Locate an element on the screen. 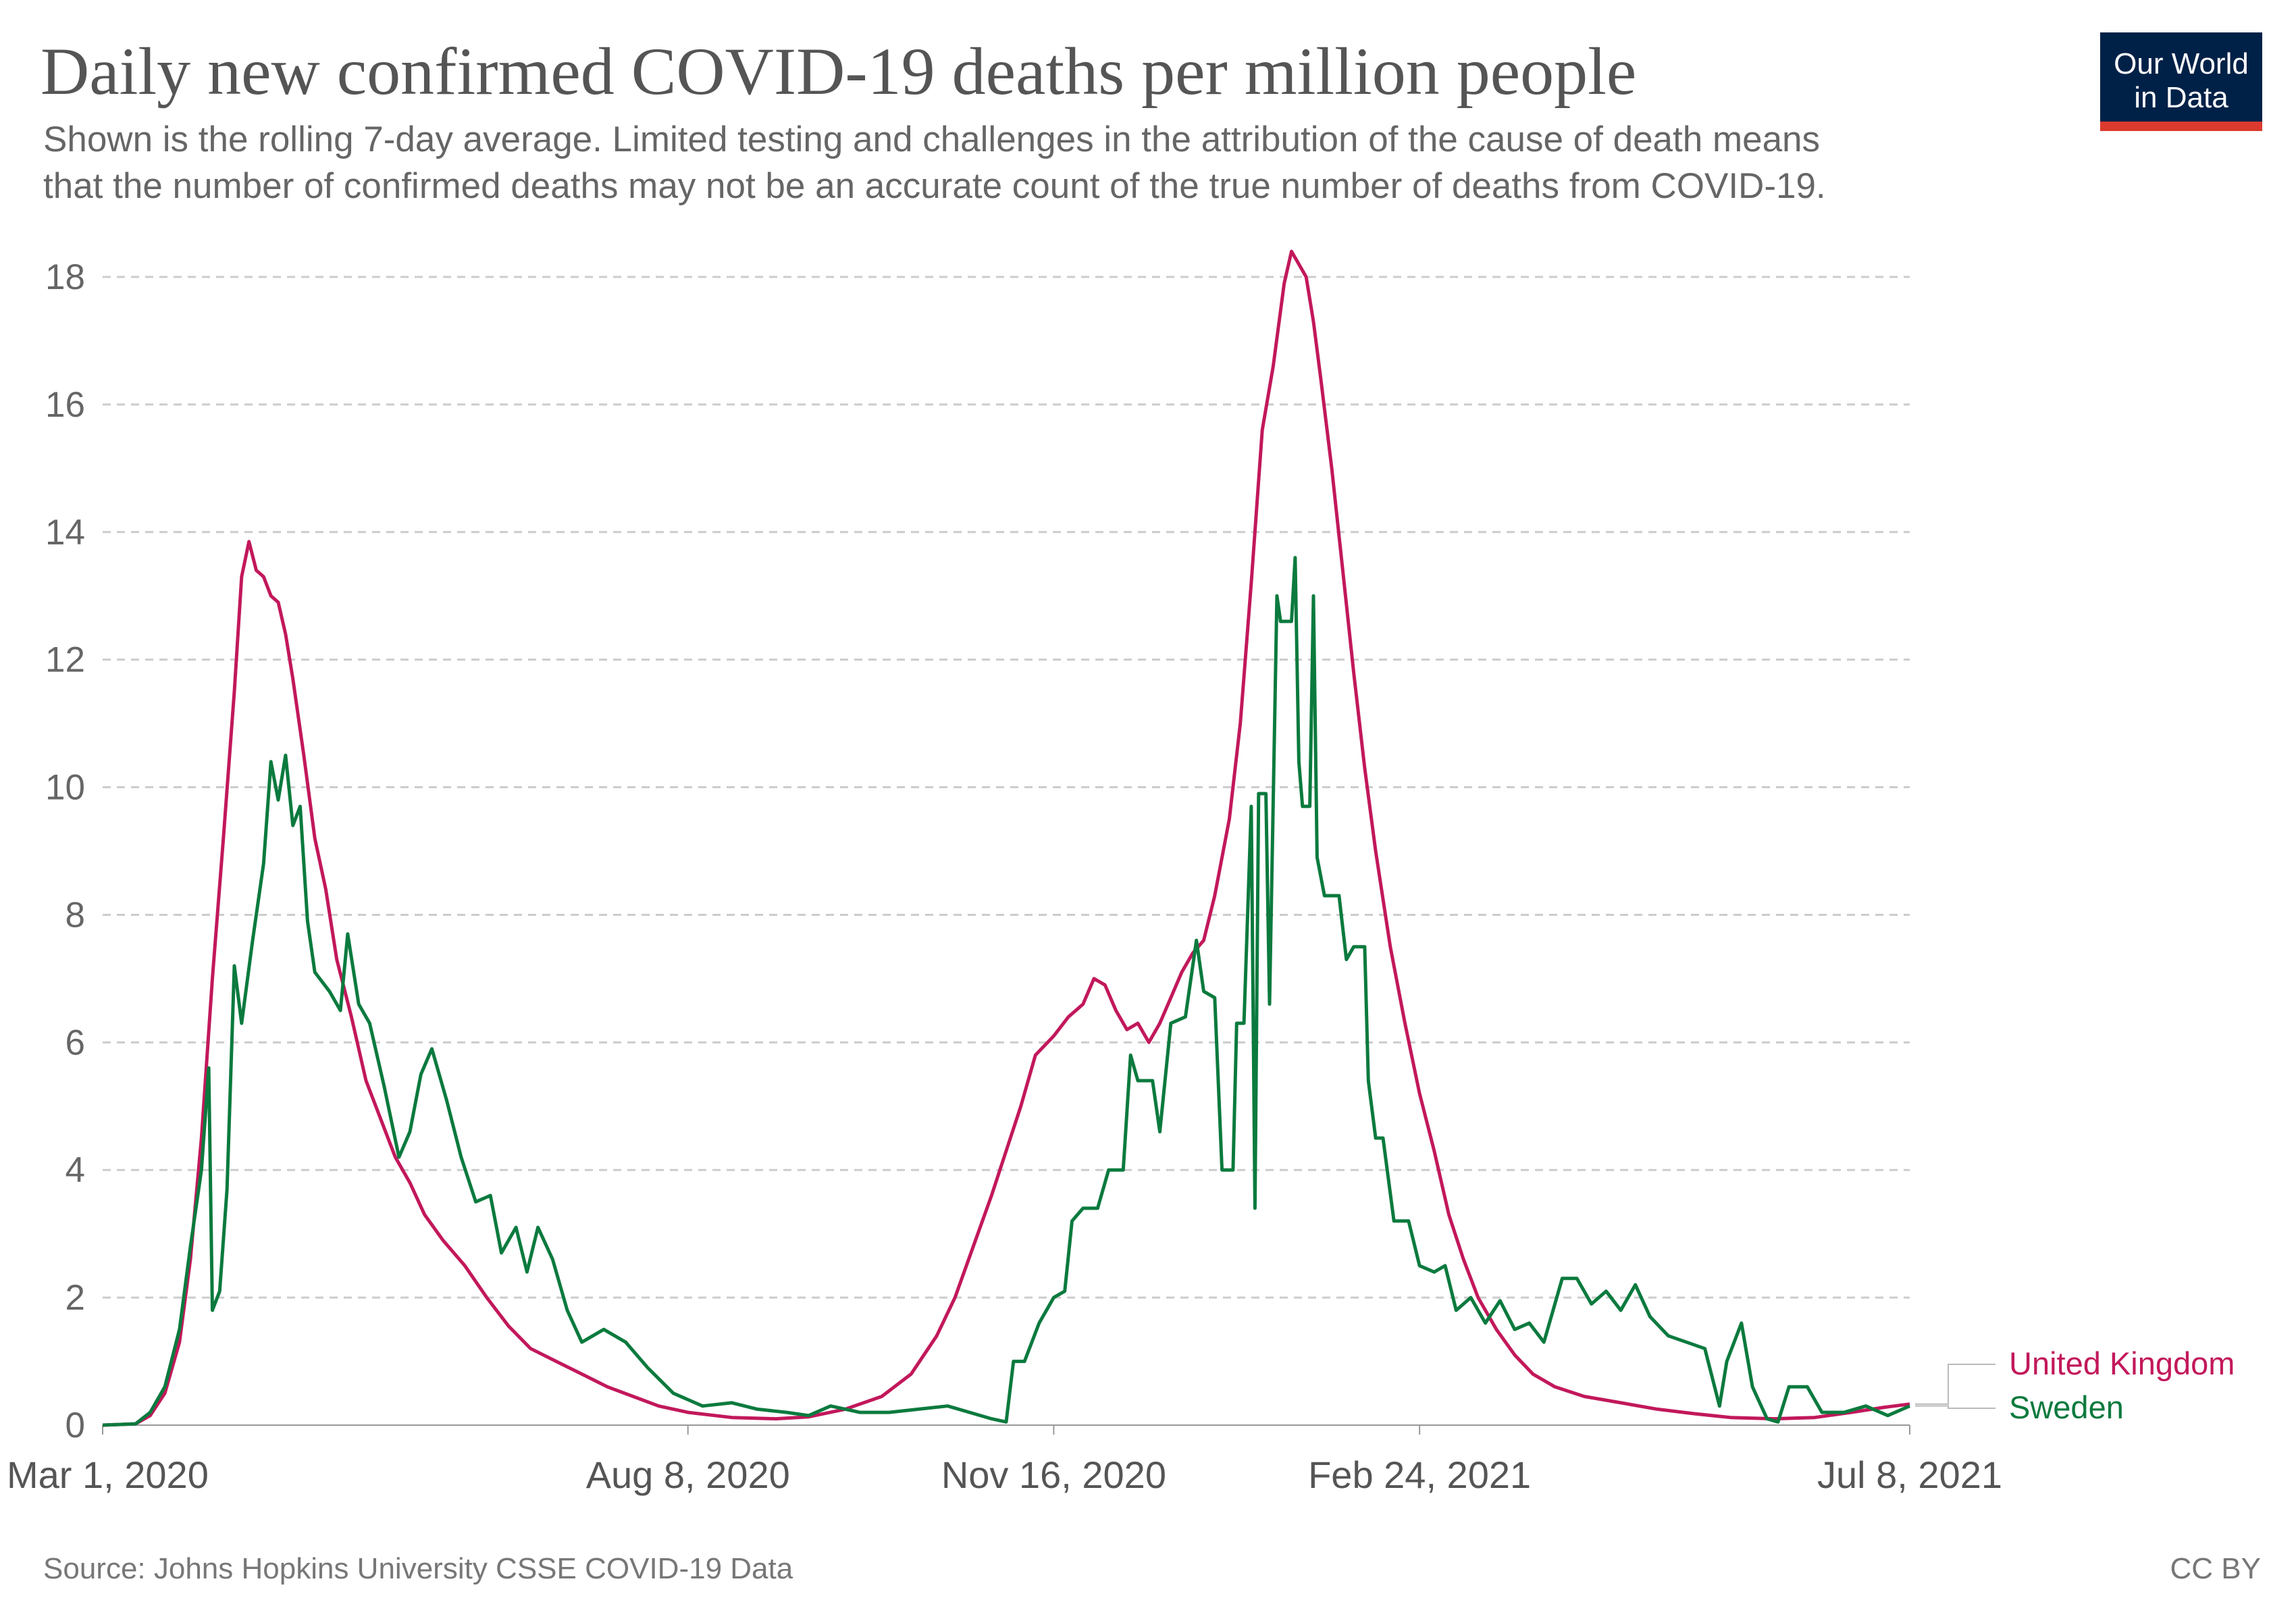 The width and height of the screenshot is (2296, 1621). y-tick-label: 18 is located at coordinates (65, 277).